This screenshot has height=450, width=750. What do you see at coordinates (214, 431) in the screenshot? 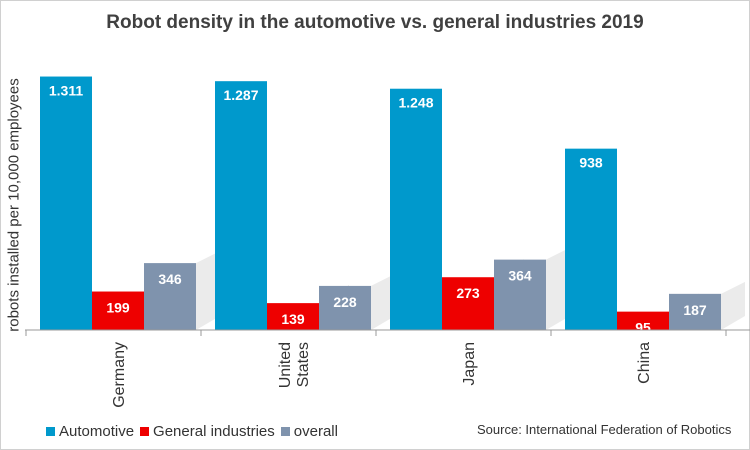
I see `legend-label-general-industries: General industries` at bounding box center [214, 431].